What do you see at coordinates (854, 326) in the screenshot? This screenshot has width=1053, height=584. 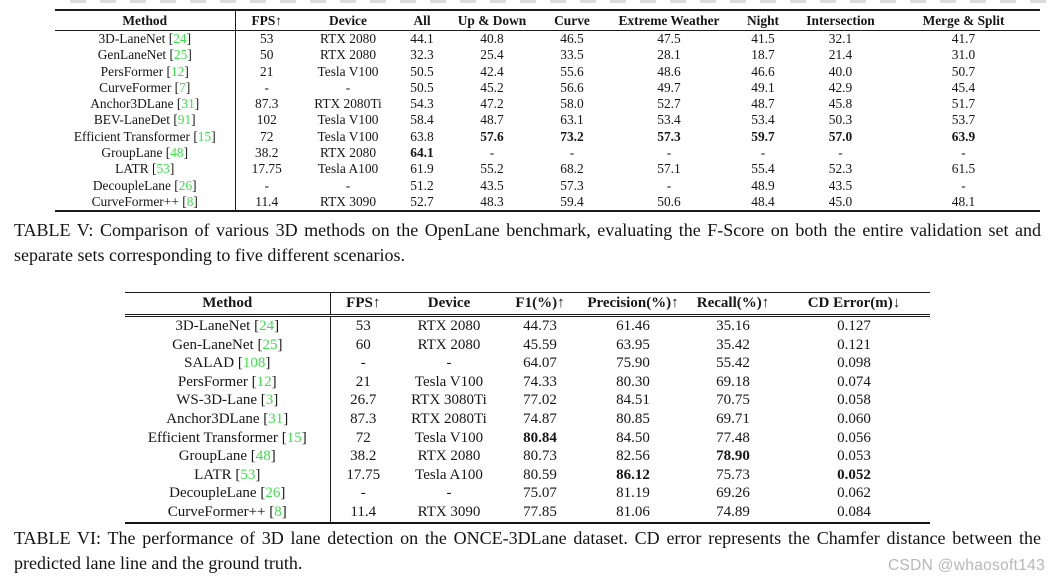 I see `table-cell: 0.127` at bounding box center [854, 326].